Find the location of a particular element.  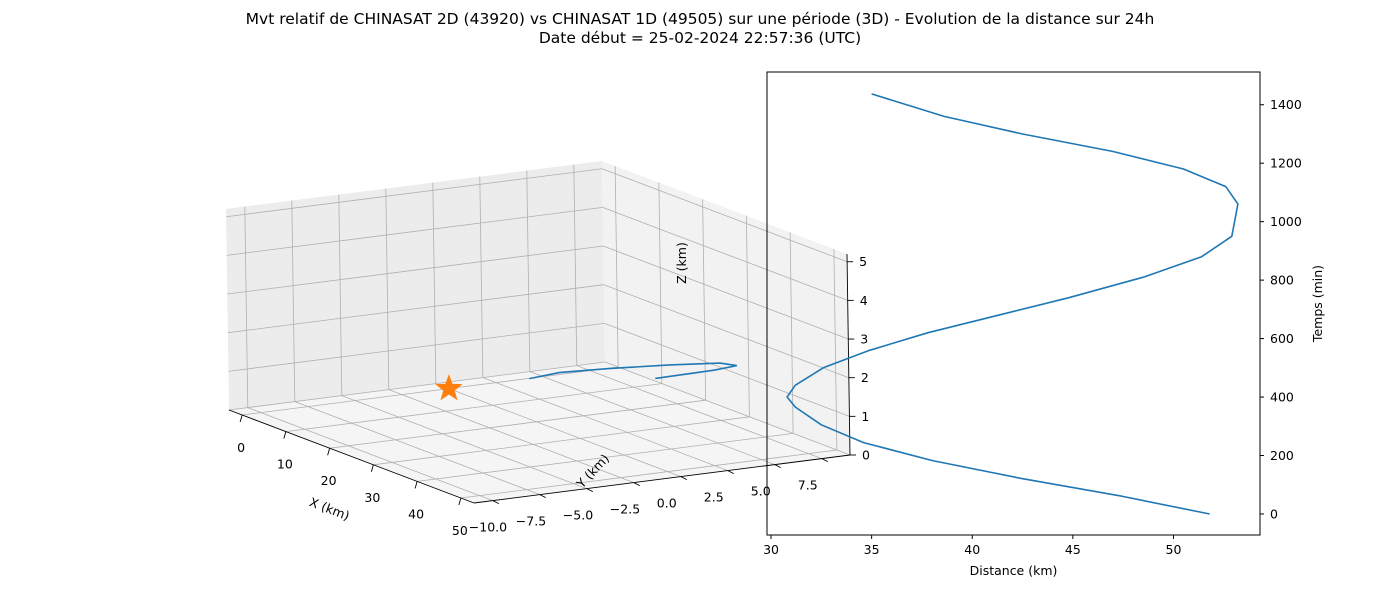

floor-pane is located at coordinates (539, 432).